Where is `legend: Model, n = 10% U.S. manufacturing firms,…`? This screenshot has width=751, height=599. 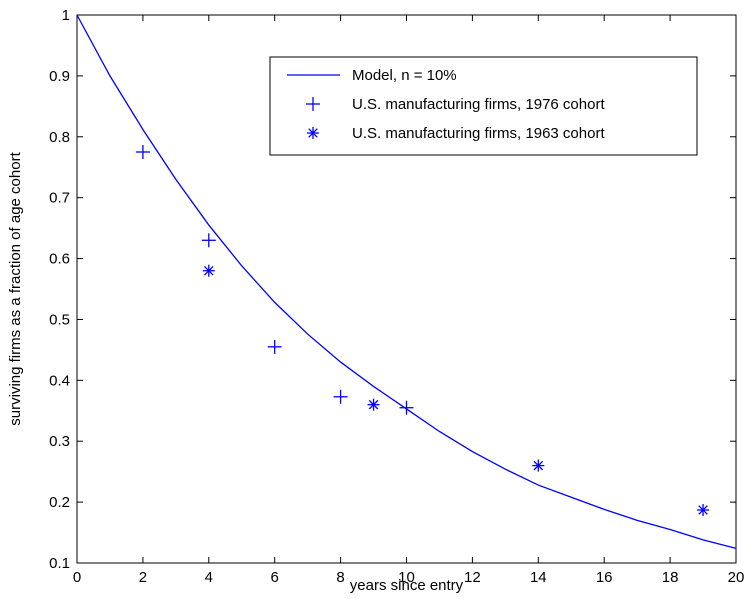 legend: Model, n = 10% U.S. manufacturing firms,… is located at coordinates (483, 106).